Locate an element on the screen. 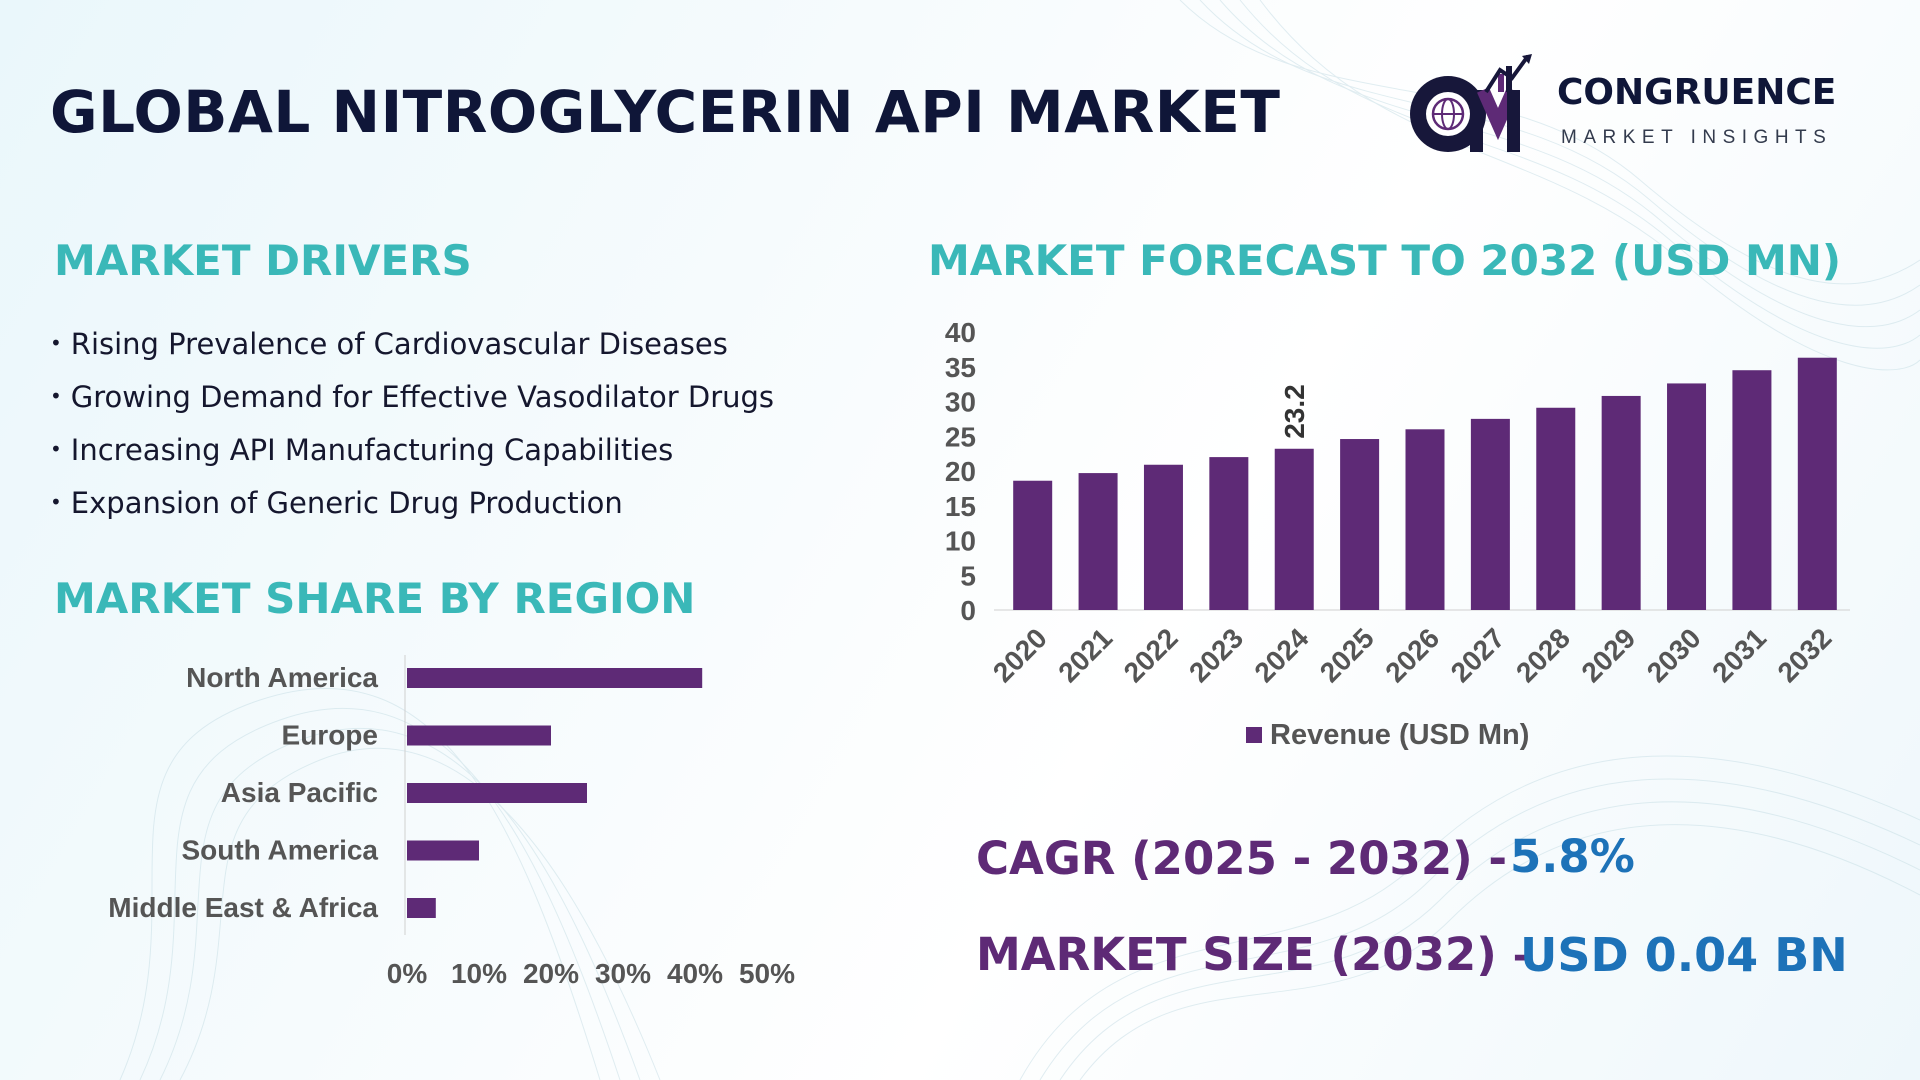  region-category-label: South America is located at coordinates (279, 850).